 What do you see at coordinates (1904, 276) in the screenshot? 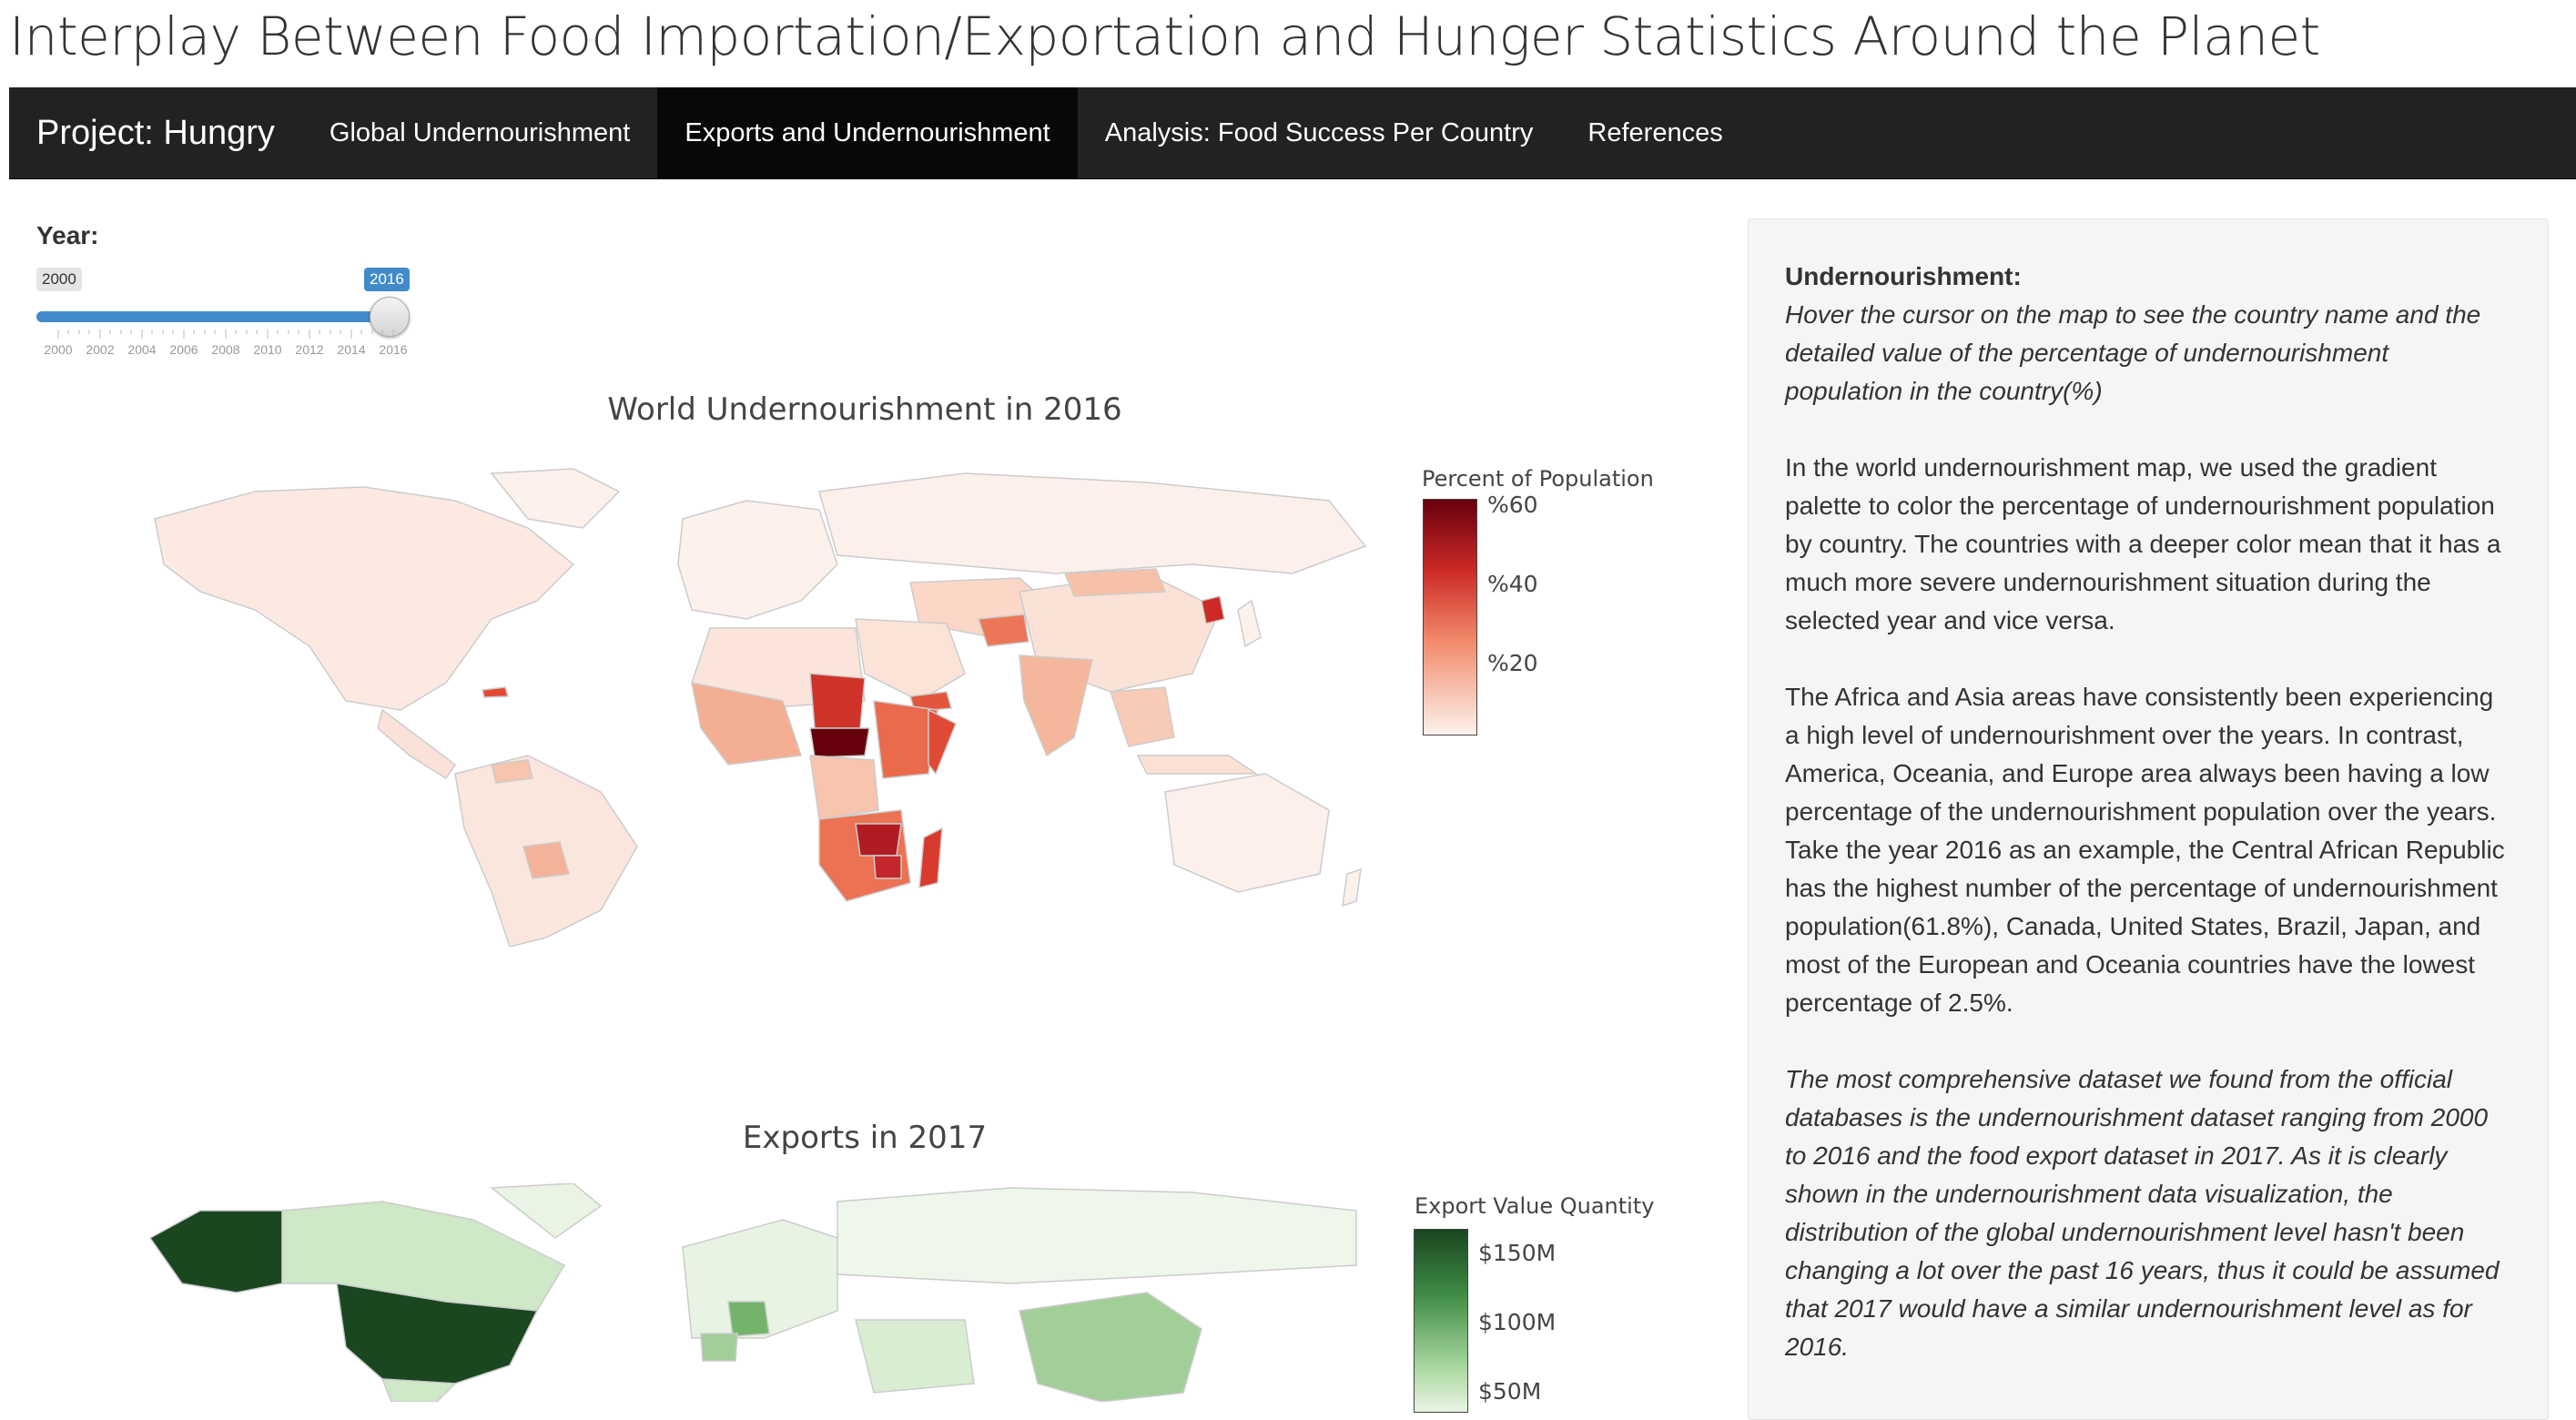
I see `panel-heading: Undernourishment:` at bounding box center [1904, 276].